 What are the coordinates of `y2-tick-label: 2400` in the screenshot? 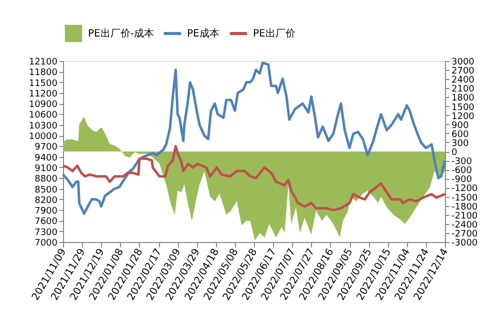 It's located at (463, 81).